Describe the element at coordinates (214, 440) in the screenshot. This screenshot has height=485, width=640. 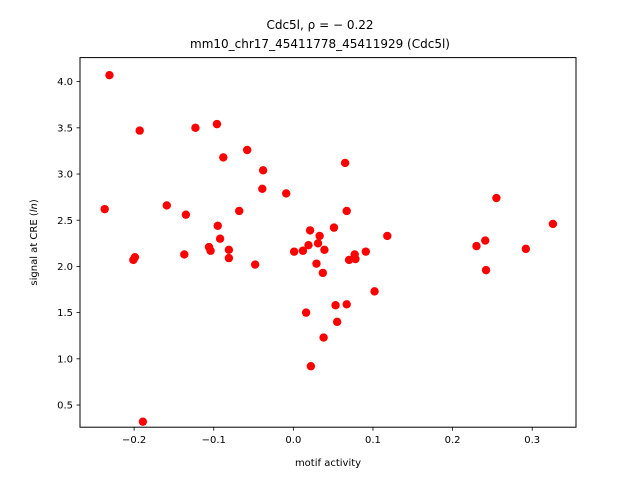
I see `x-tick-label: −0.1` at that location.